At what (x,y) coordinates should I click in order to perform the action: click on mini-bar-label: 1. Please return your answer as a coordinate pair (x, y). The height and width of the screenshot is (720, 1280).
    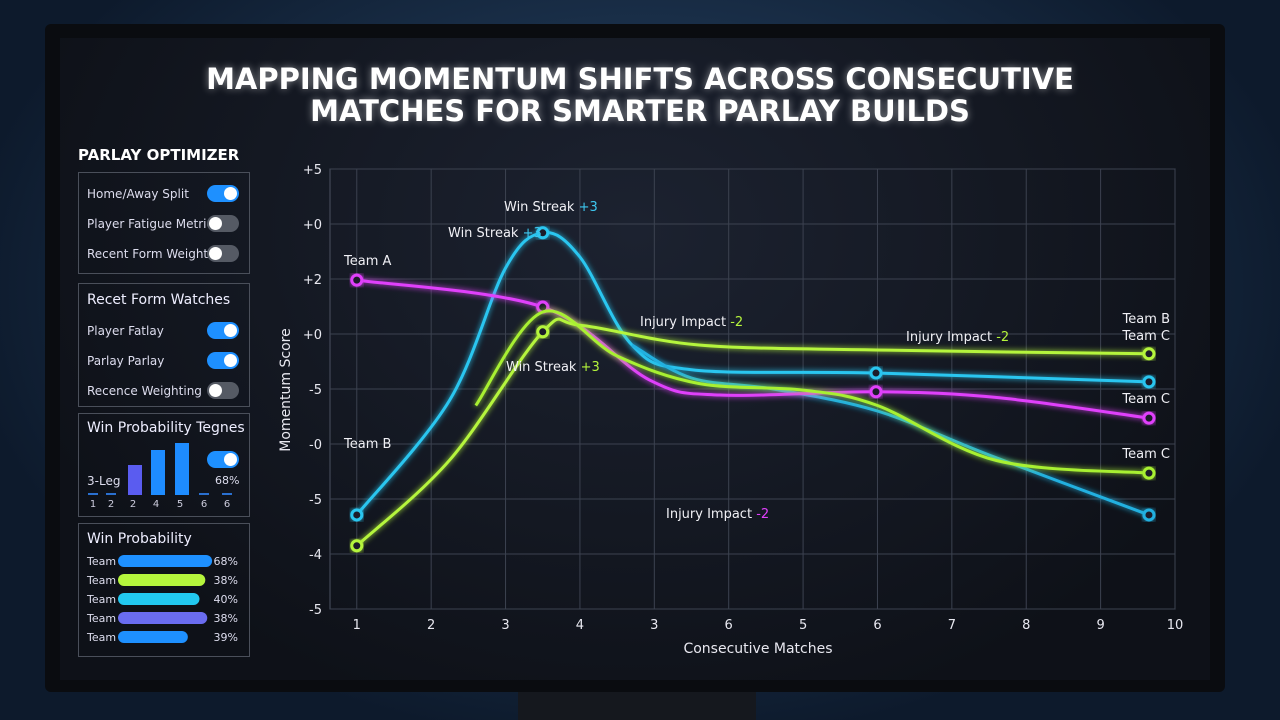
    Looking at the image, I should click on (93, 504).